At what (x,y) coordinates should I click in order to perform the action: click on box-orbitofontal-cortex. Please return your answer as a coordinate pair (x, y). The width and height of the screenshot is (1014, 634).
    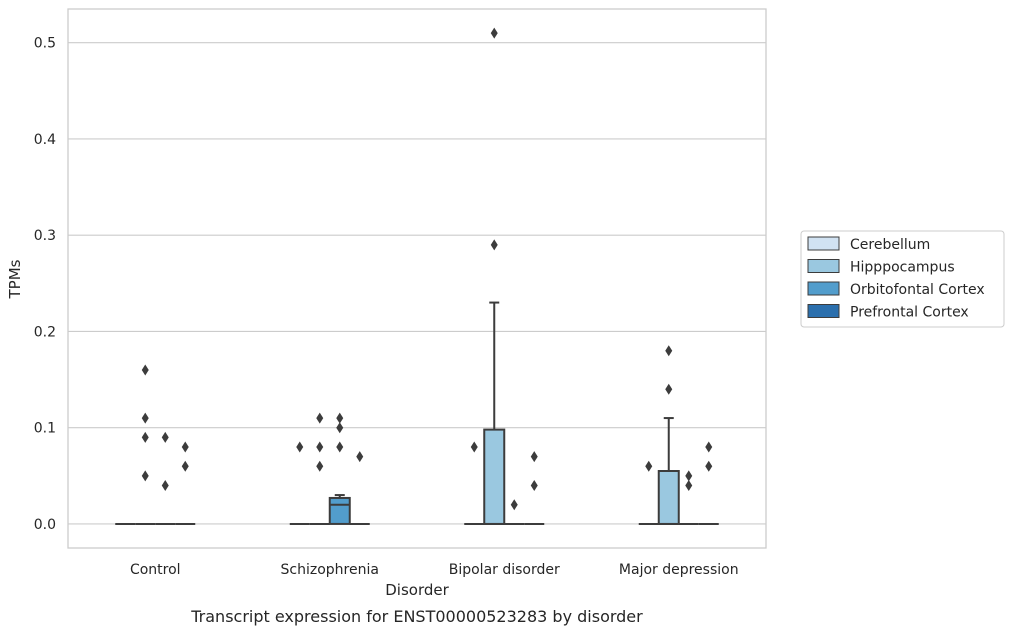
    Looking at the image, I should click on (339, 509).